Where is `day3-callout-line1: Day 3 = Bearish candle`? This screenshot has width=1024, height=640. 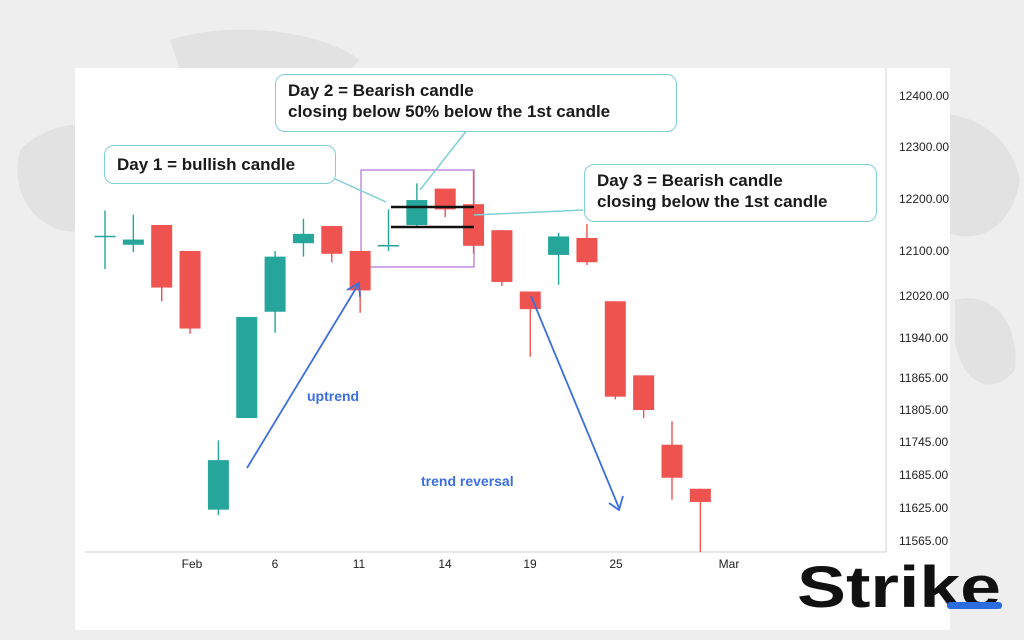 day3-callout-line1: Day 3 = Bearish candle is located at coordinates (690, 180).